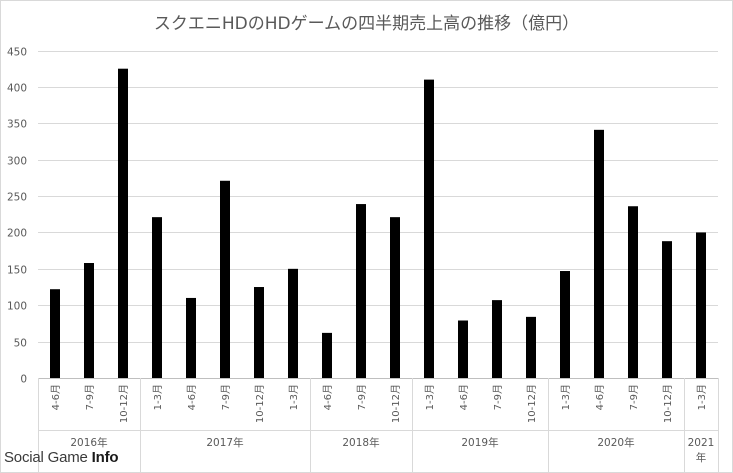 This screenshot has width=733, height=473. Describe the element at coordinates (105, 457) in the screenshot. I see `watermark-text-bold: Info` at that location.